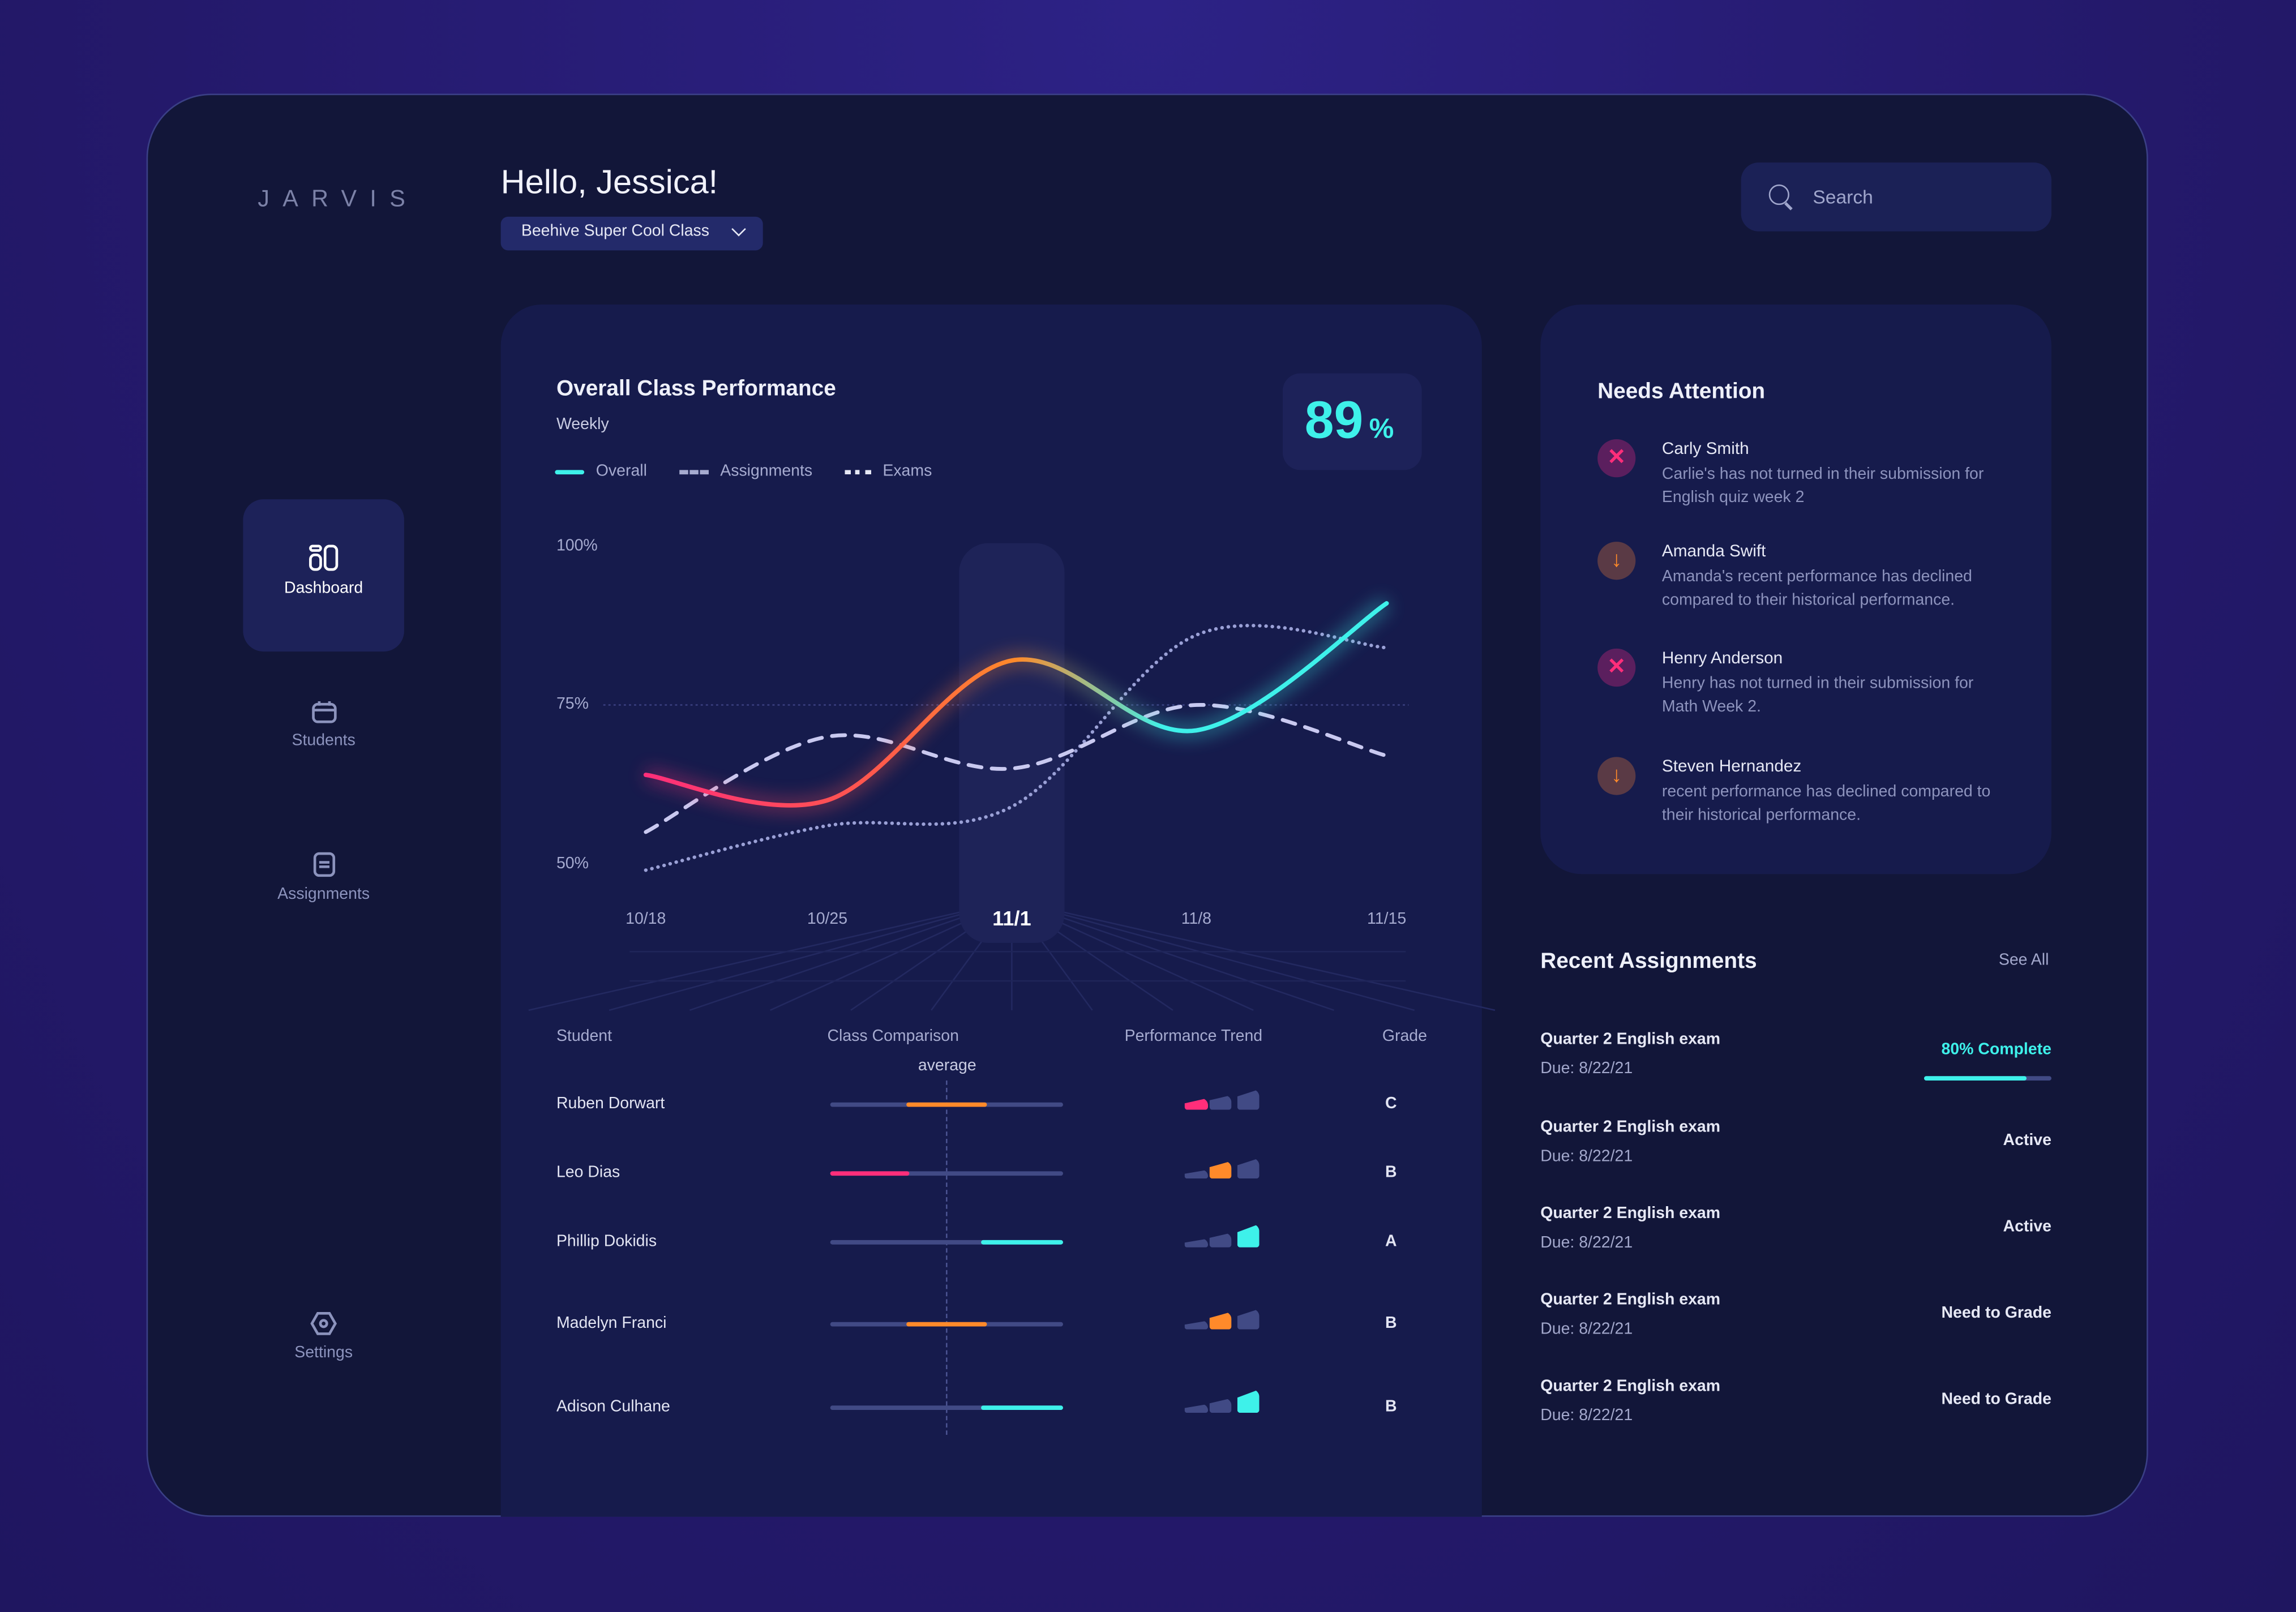 The width and height of the screenshot is (2296, 1612). What do you see at coordinates (947, 1066) in the screenshot?
I see `average-label: average` at bounding box center [947, 1066].